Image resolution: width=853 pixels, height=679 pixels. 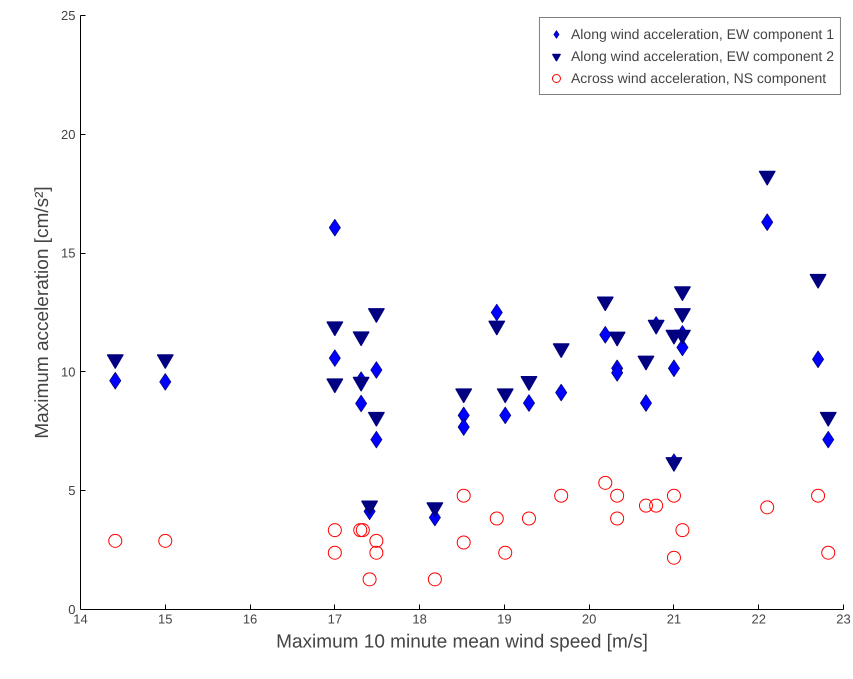 I want to click on x-tick-label: 23, so click(x=843, y=619).